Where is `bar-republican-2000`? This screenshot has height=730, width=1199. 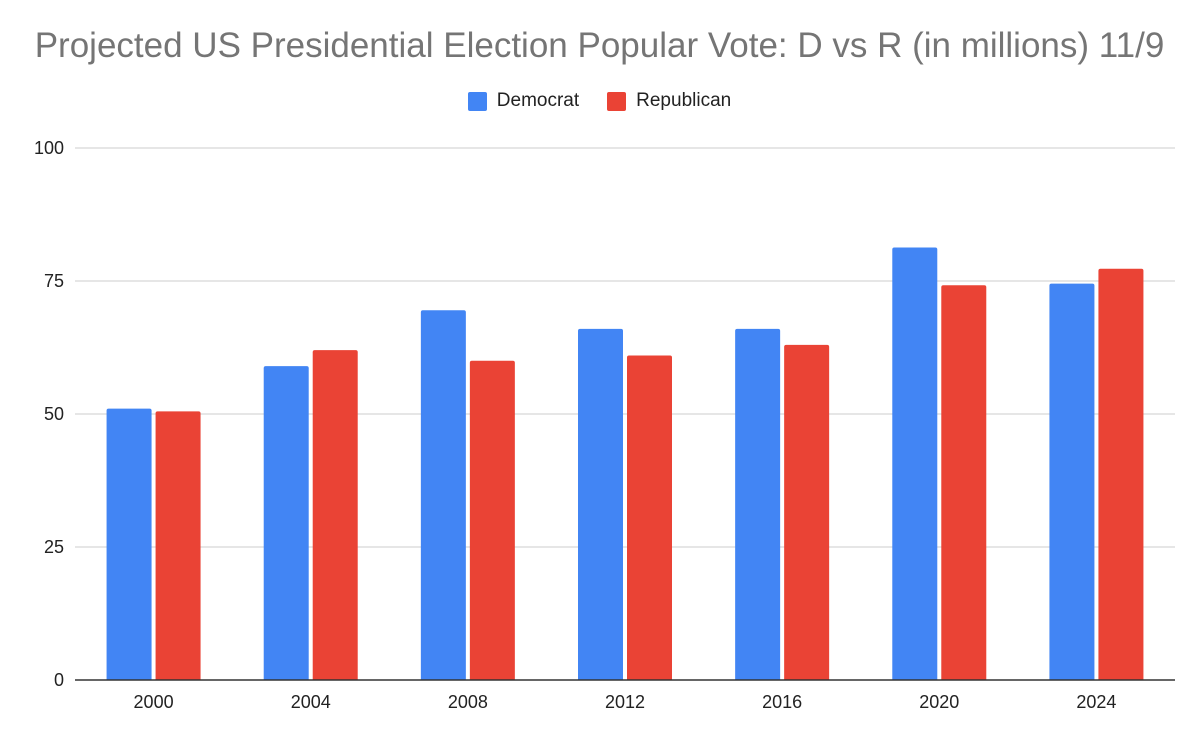 bar-republican-2000 is located at coordinates (178, 545).